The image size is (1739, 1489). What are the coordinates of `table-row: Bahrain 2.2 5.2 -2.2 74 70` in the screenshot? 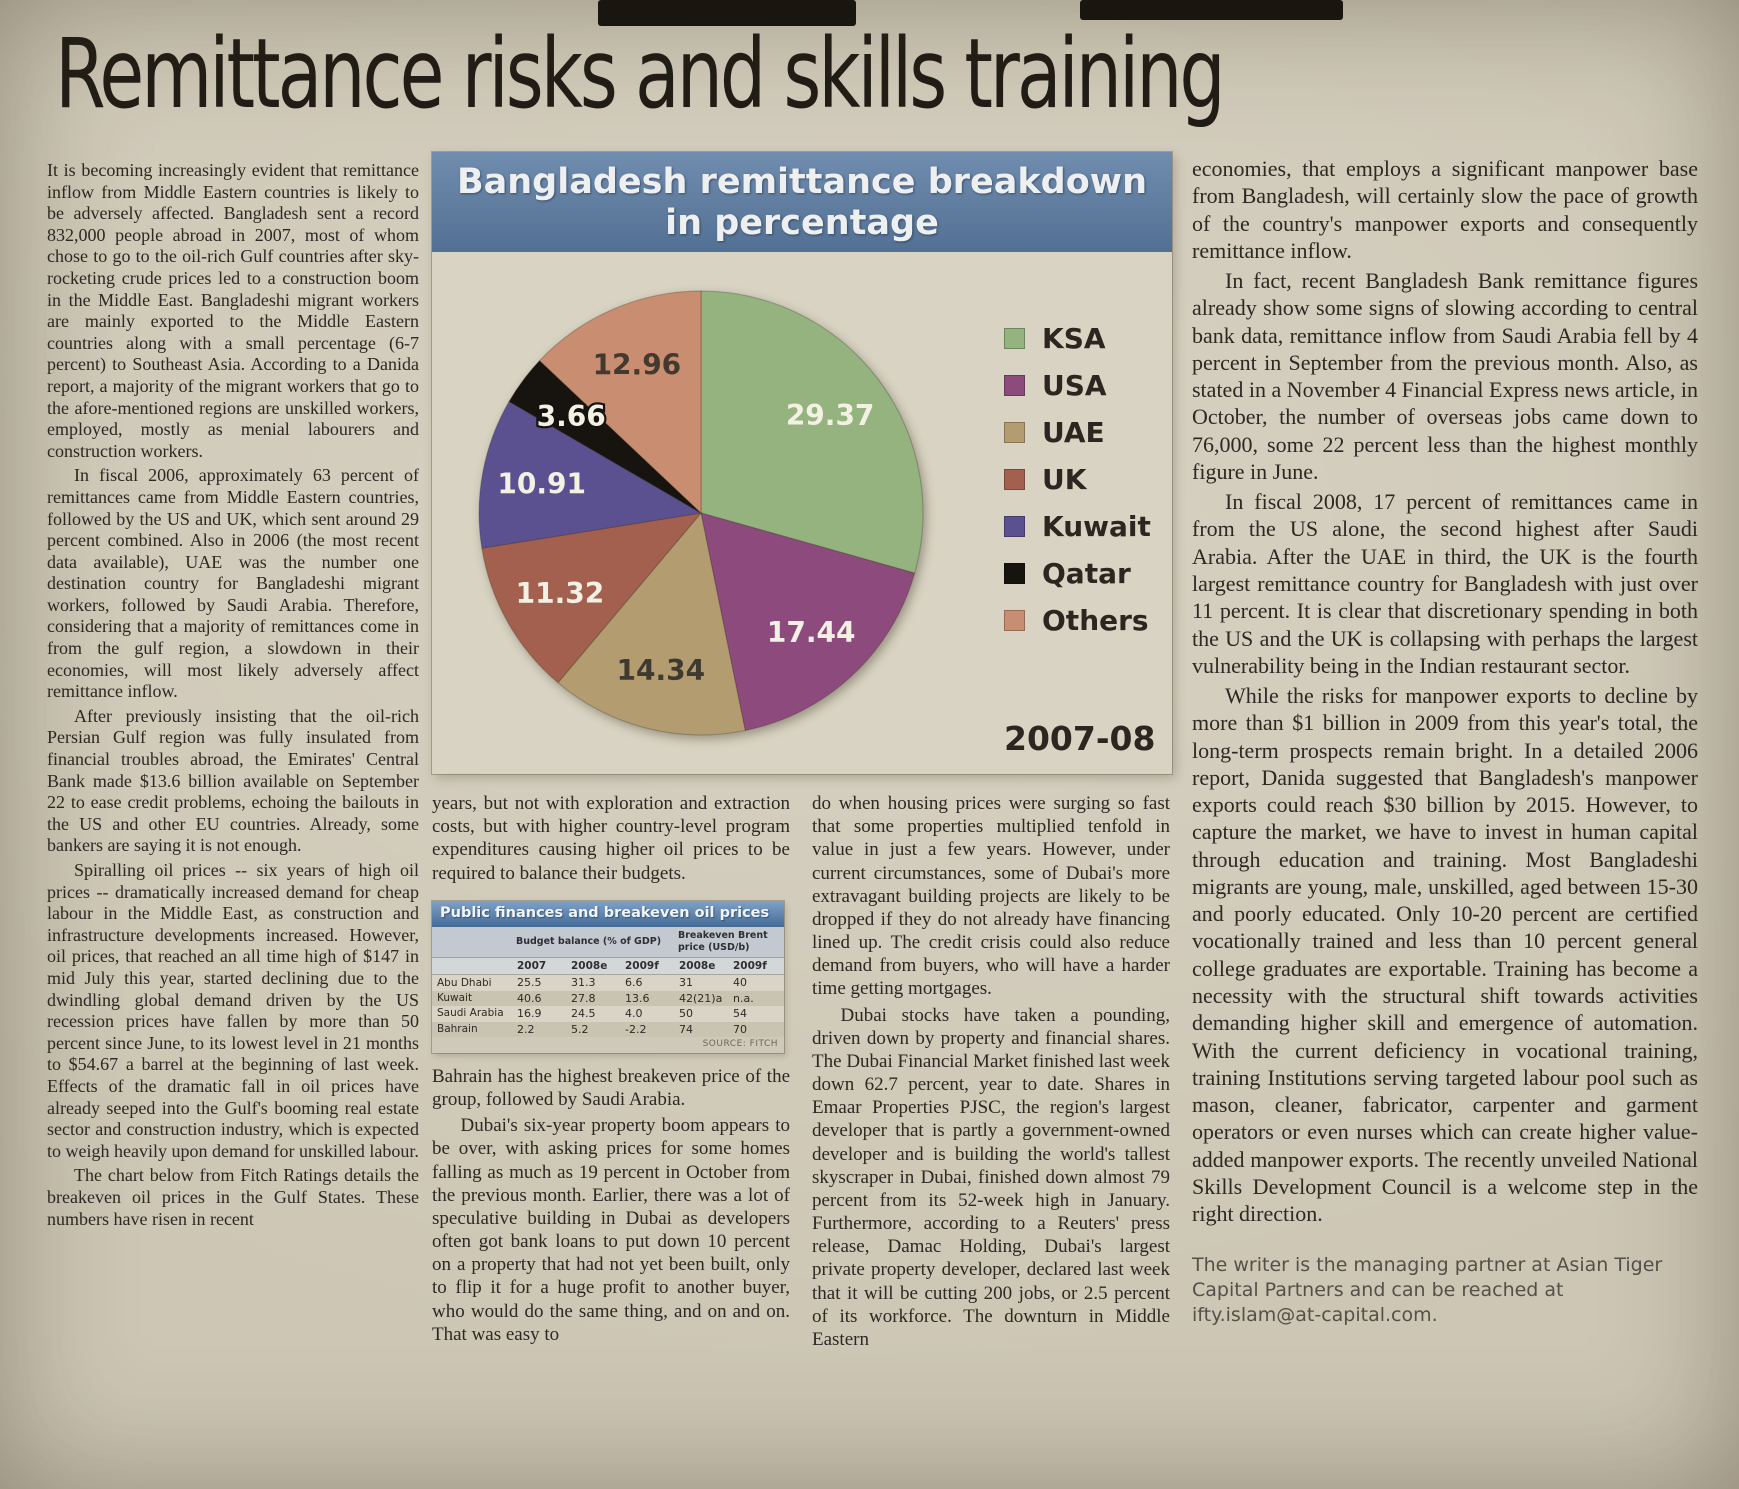 It's located at (608, 1029).